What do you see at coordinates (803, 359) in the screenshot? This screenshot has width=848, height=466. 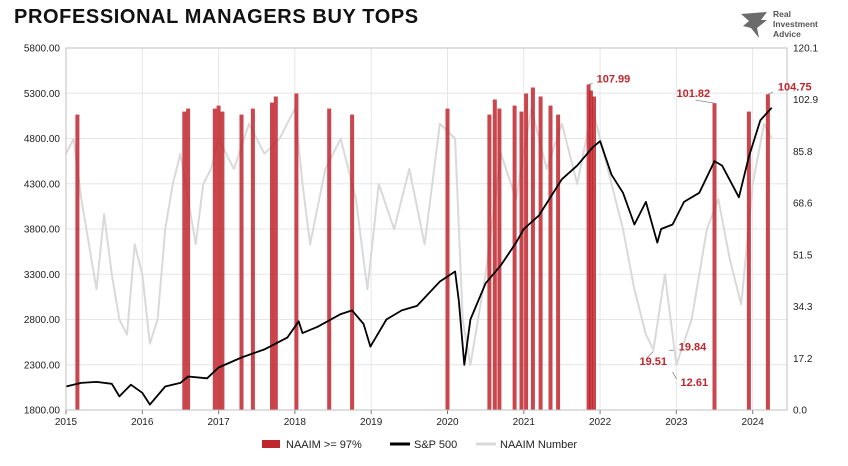 I see `y-right-tick-label: 17.2` at bounding box center [803, 359].